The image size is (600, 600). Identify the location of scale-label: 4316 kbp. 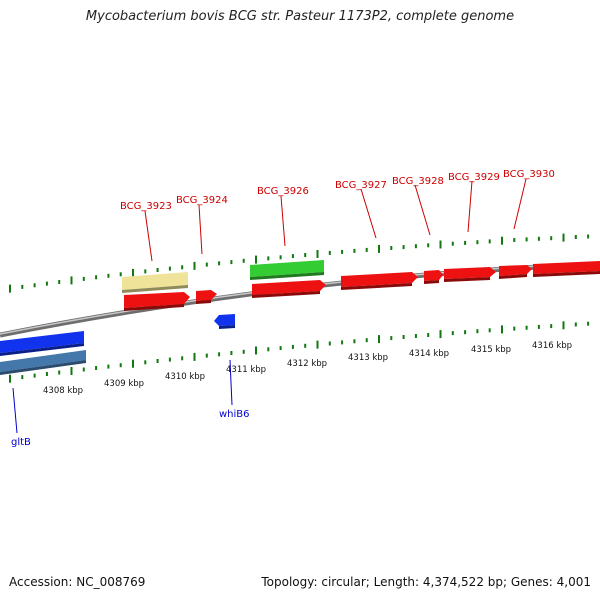
(552, 346).